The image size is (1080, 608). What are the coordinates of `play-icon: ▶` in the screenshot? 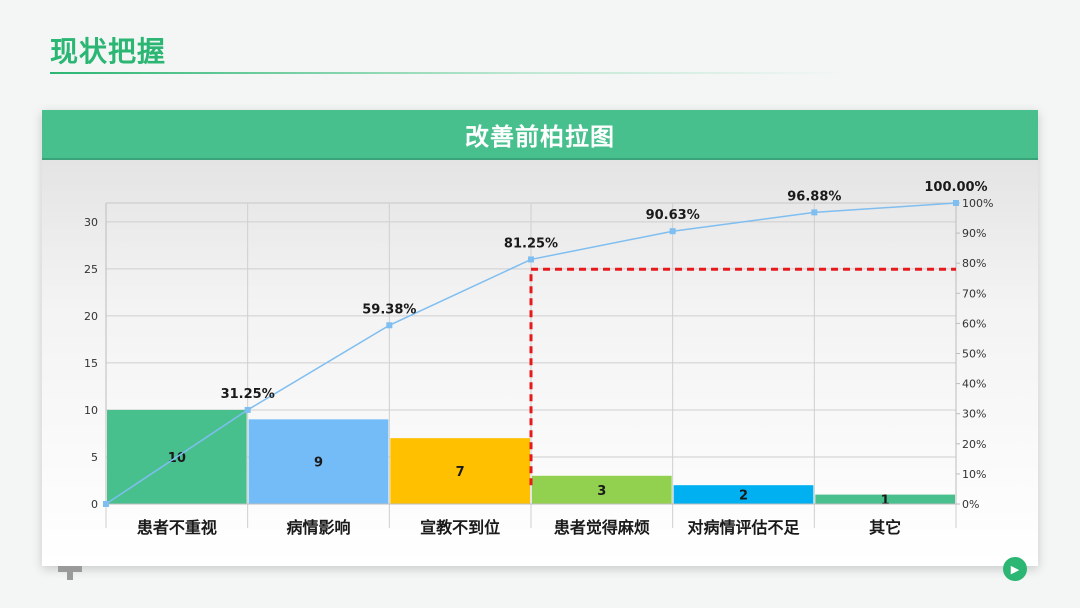 It's located at (1015, 569).